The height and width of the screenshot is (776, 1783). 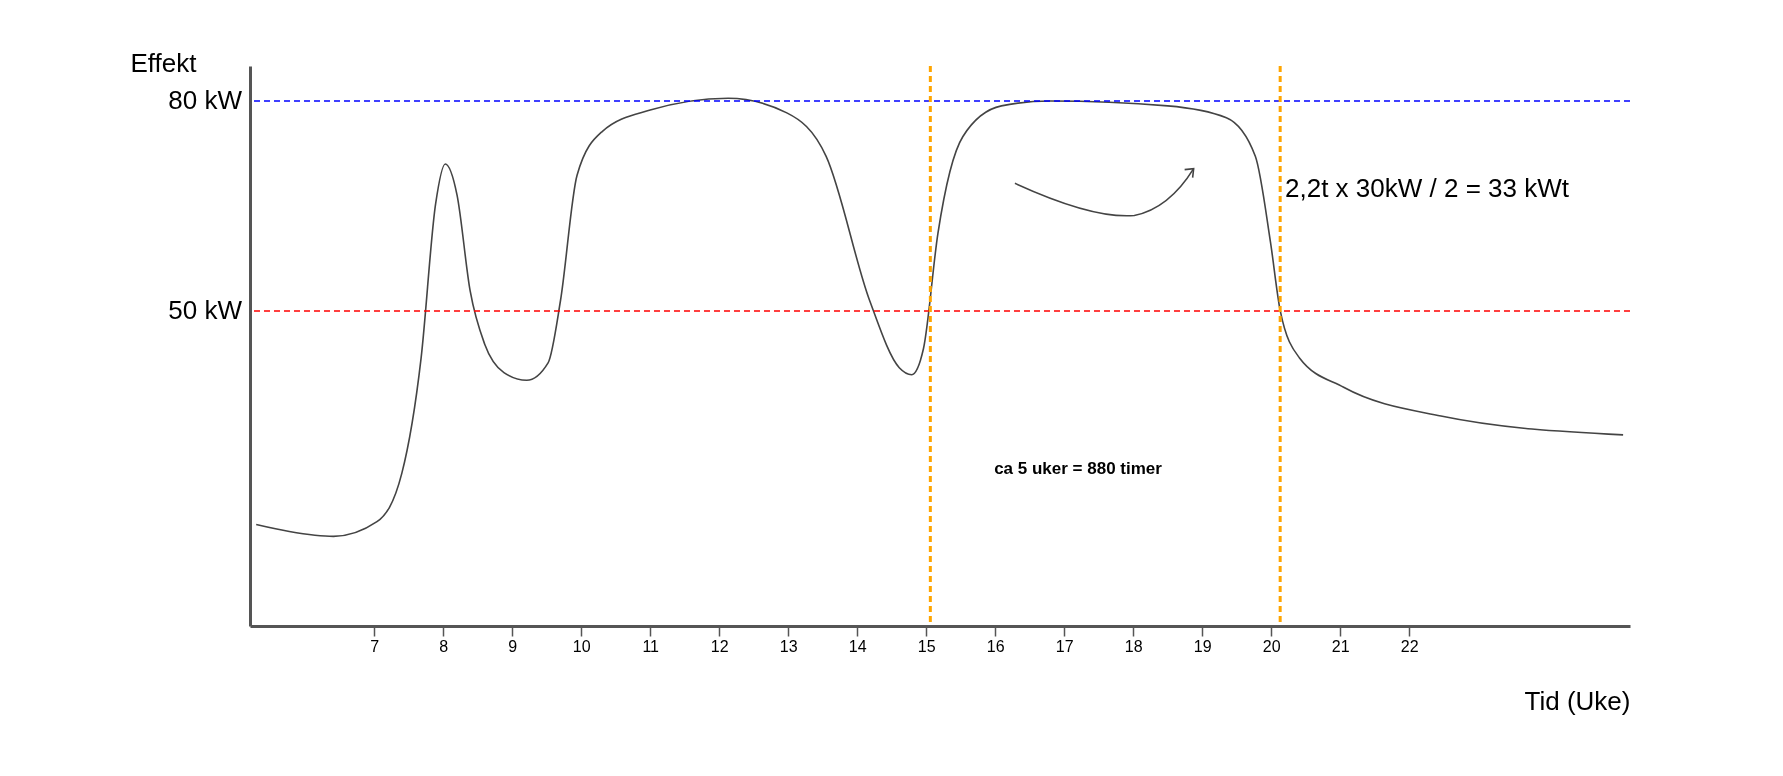 What do you see at coordinates (926, 646) in the screenshot?
I see `x-tick-label: 15` at bounding box center [926, 646].